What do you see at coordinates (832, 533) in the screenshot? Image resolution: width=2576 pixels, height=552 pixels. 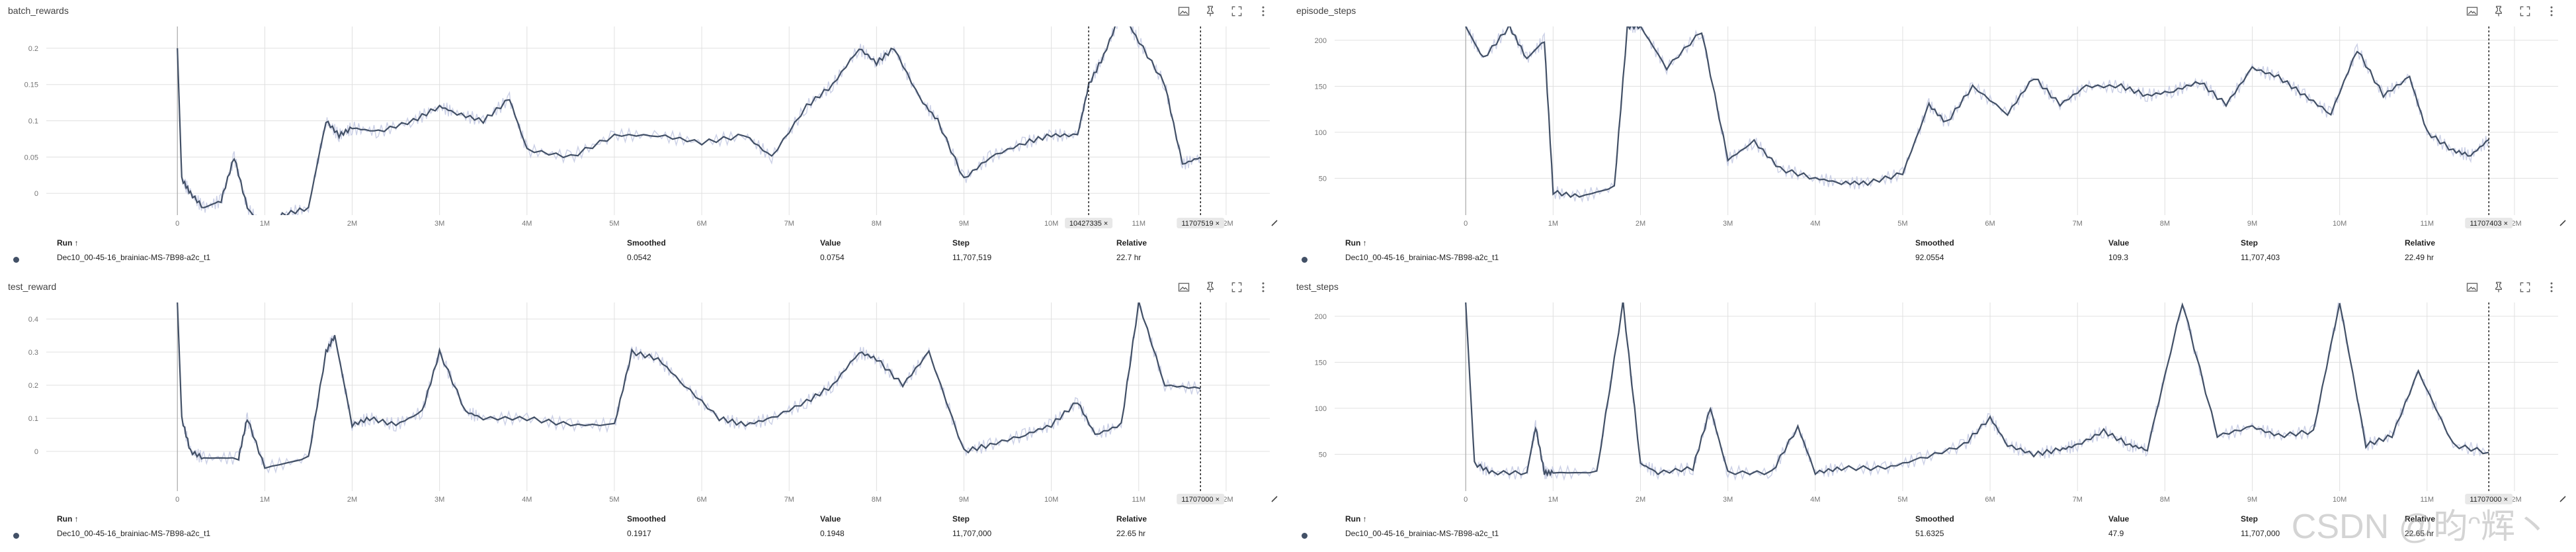 I see `cell-value: 0.1948` at bounding box center [832, 533].